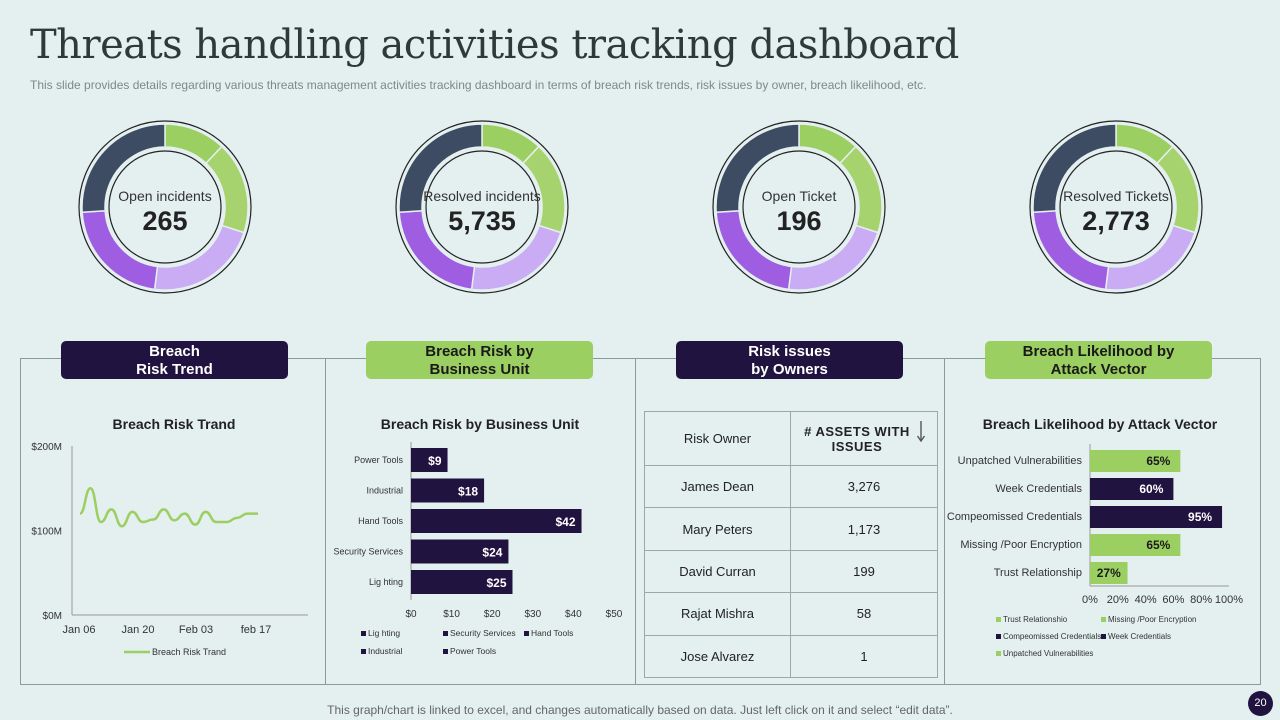 This screenshot has width=1280, height=720. What do you see at coordinates (1135, 545) in the screenshot?
I see `bar-missing-poor-encryption` at bounding box center [1135, 545].